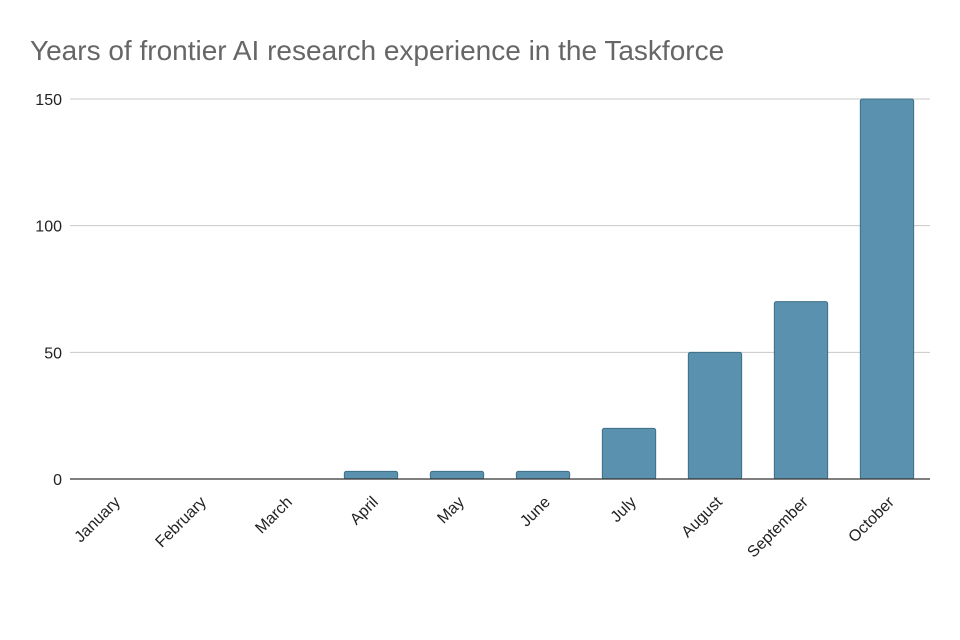 The width and height of the screenshot is (960, 640). Describe the element at coordinates (48, 100) in the screenshot. I see `y-tick-label: 150` at that location.